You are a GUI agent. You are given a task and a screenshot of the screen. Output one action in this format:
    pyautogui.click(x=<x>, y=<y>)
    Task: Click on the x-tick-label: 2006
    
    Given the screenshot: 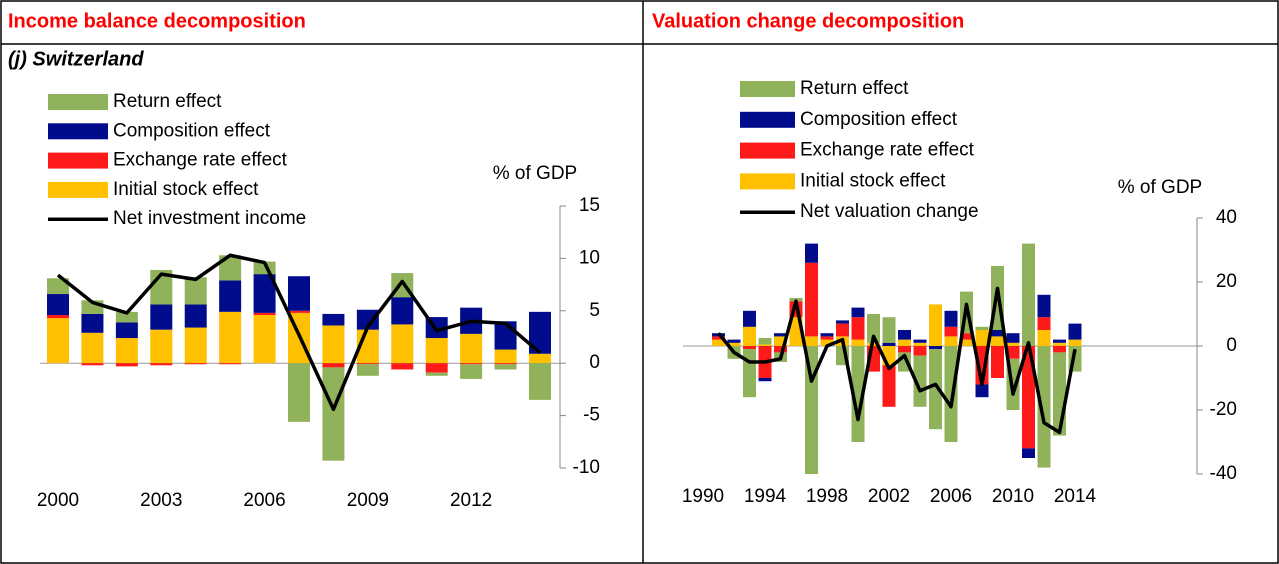 What is the action you would take?
    pyautogui.click(x=264, y=500)
    